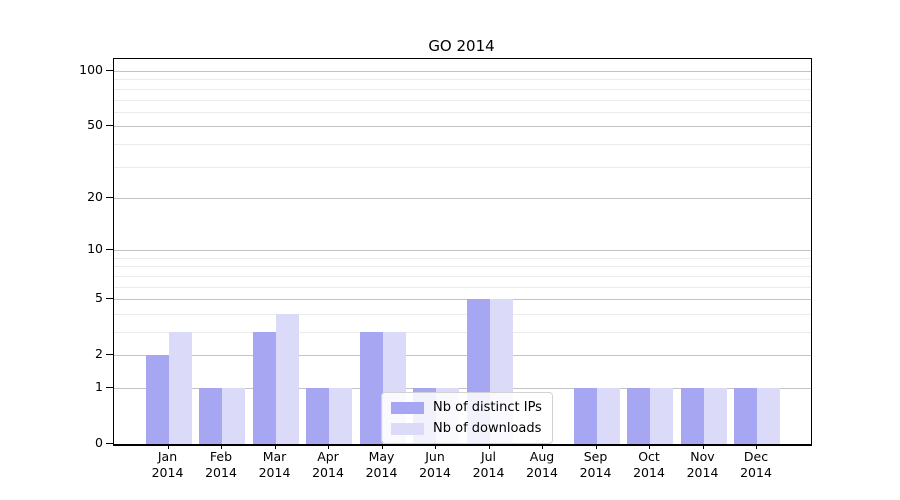 This screenshot has width=900, height=500. I want to click on chart-title: GO 2014, so click(461, 46).